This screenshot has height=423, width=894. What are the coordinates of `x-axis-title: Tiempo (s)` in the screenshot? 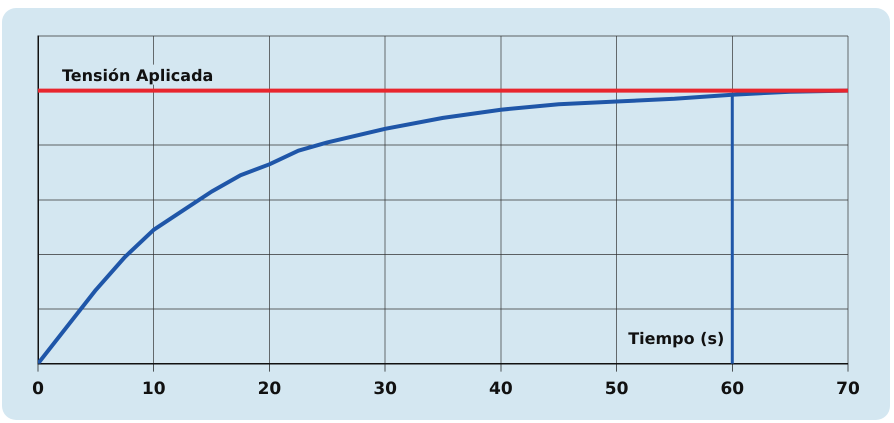 It's located at (676, 338).